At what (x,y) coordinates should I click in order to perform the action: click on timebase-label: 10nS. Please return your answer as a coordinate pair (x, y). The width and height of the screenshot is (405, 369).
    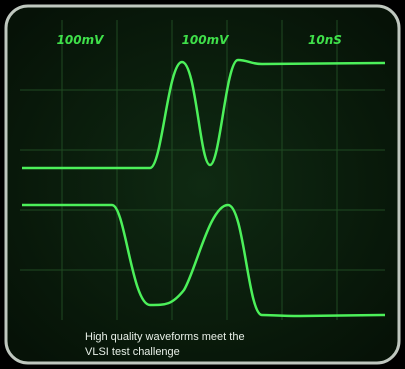
    Looking at the image, I should click on (325, 40).